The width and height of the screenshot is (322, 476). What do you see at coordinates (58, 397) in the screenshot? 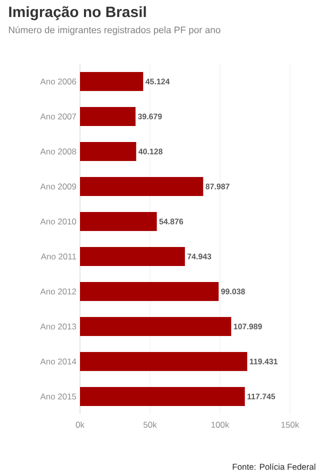
I see `y-tick-label: Ano 2015` at bounding box center [58, 397].